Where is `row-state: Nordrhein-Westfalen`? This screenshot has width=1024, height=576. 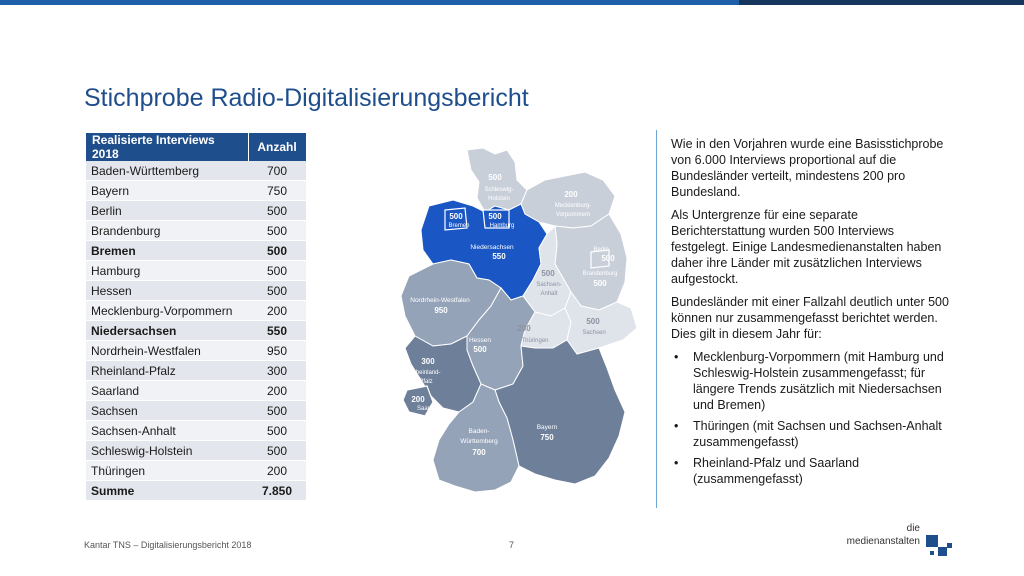 row-state: Nordrhein-Westfalen is located at coordinates (167, 350).